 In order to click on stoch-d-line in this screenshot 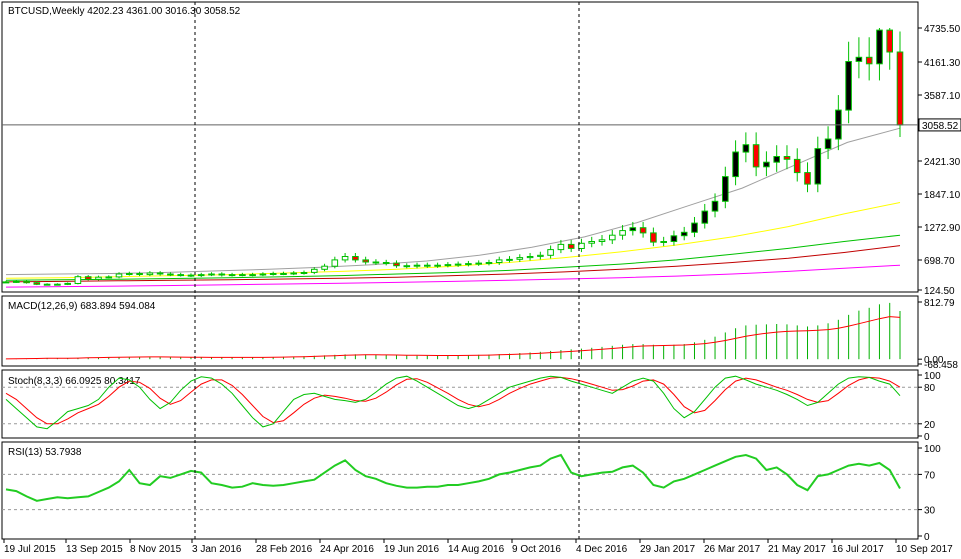, I will do `click(453, 400)`.